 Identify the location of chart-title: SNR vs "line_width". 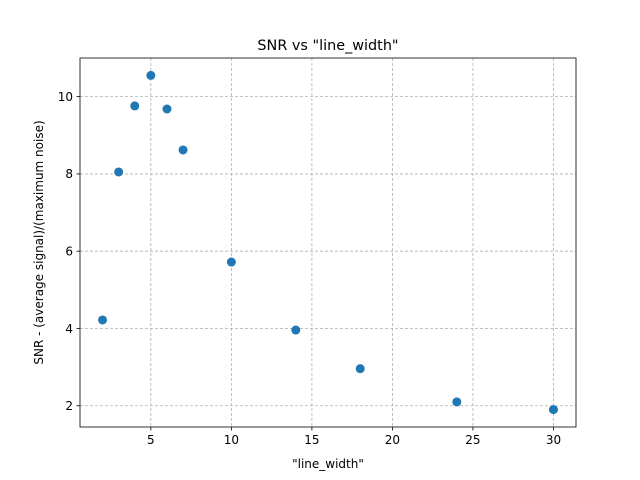
(327, 46).